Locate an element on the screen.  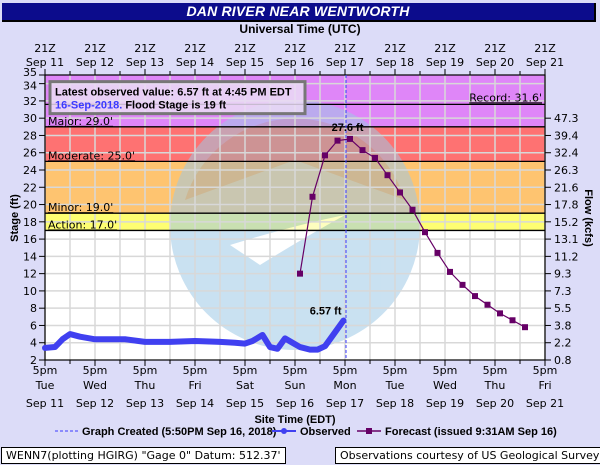
moderate-label: Moderate: 25.0' is located at coordinates (91, 155).